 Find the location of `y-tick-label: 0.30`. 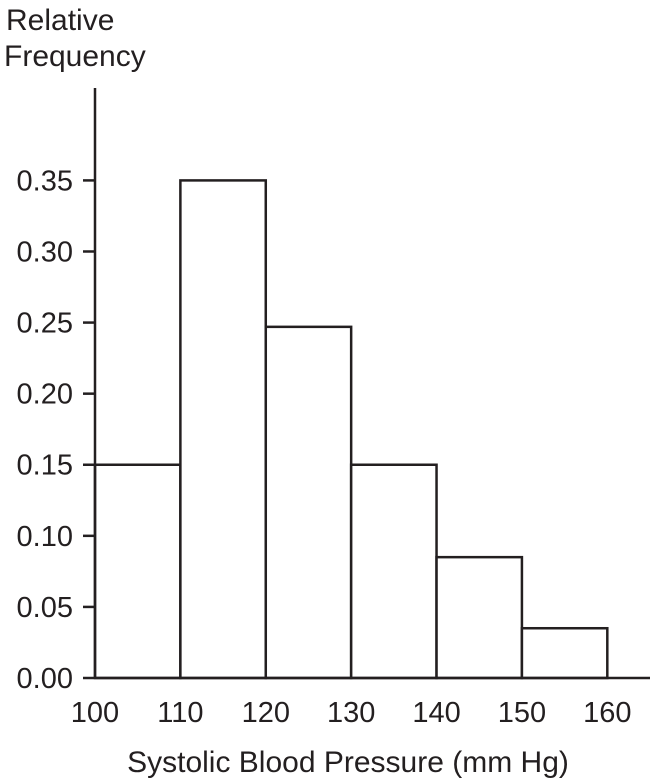

y-tick-label: 0.30 is located at coordinates (45, 252).